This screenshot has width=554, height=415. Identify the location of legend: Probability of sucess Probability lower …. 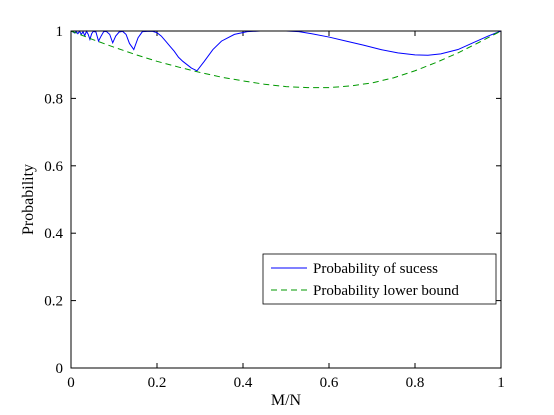
(379, 279).